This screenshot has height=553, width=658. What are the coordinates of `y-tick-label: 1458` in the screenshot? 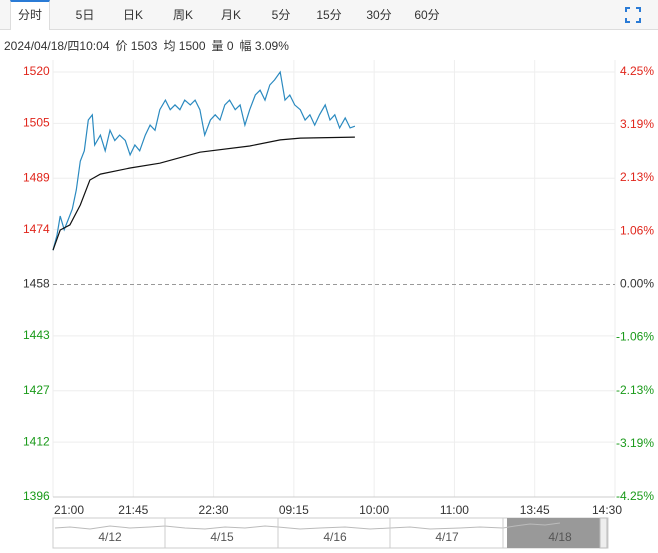 It's located at (36, 284).